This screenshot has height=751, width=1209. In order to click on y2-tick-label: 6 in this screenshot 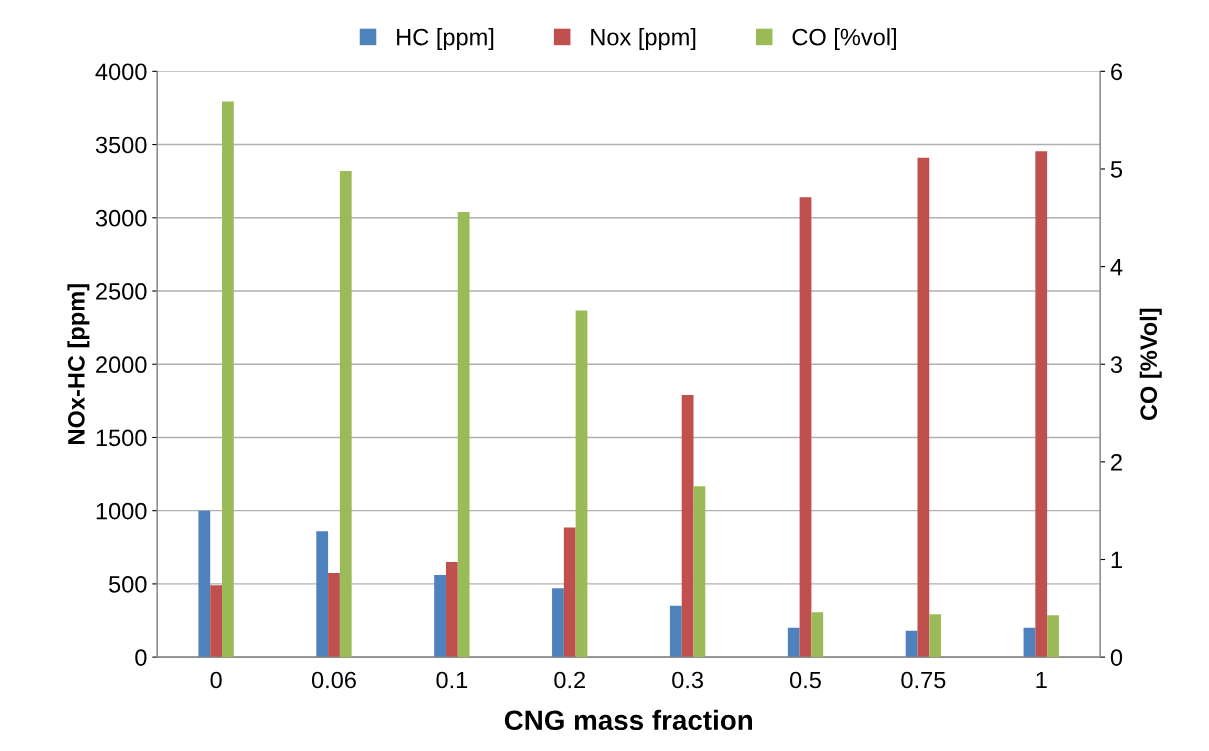, I will do `click(1117, 72)`.